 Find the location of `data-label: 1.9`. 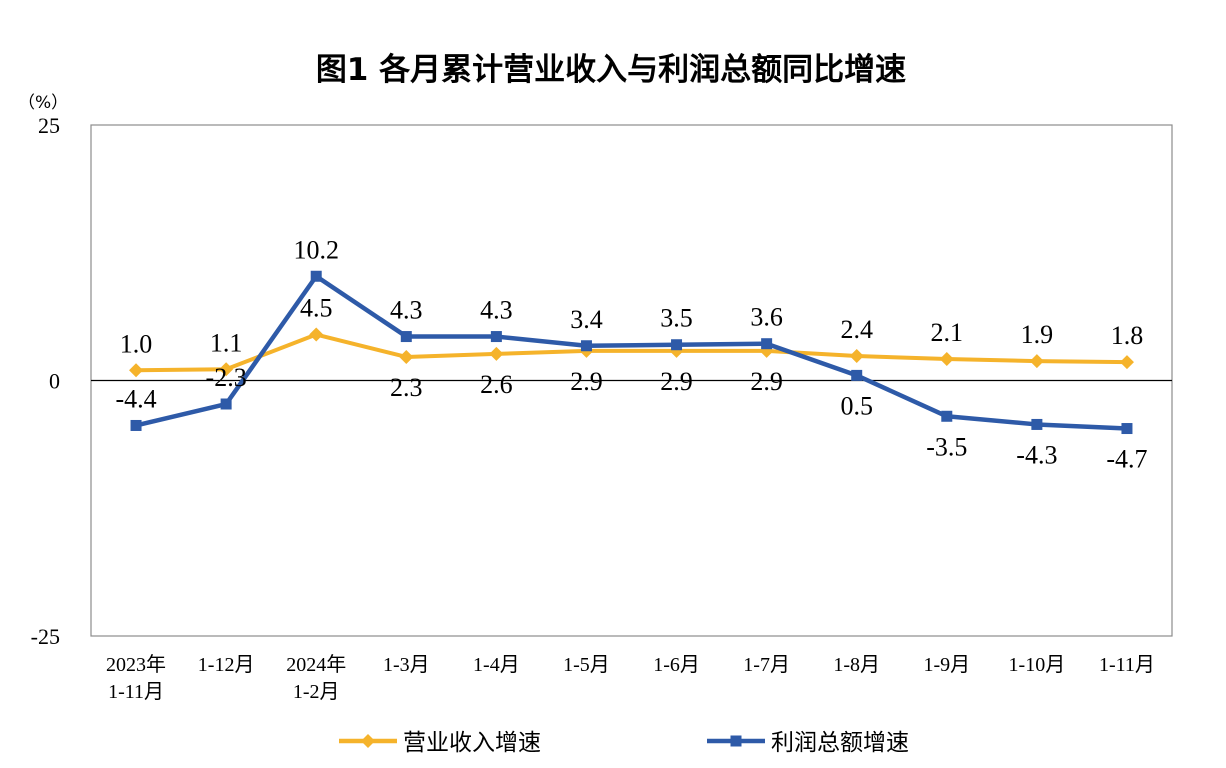

data-label: 1.9 is located at coordinates (1037, 334).